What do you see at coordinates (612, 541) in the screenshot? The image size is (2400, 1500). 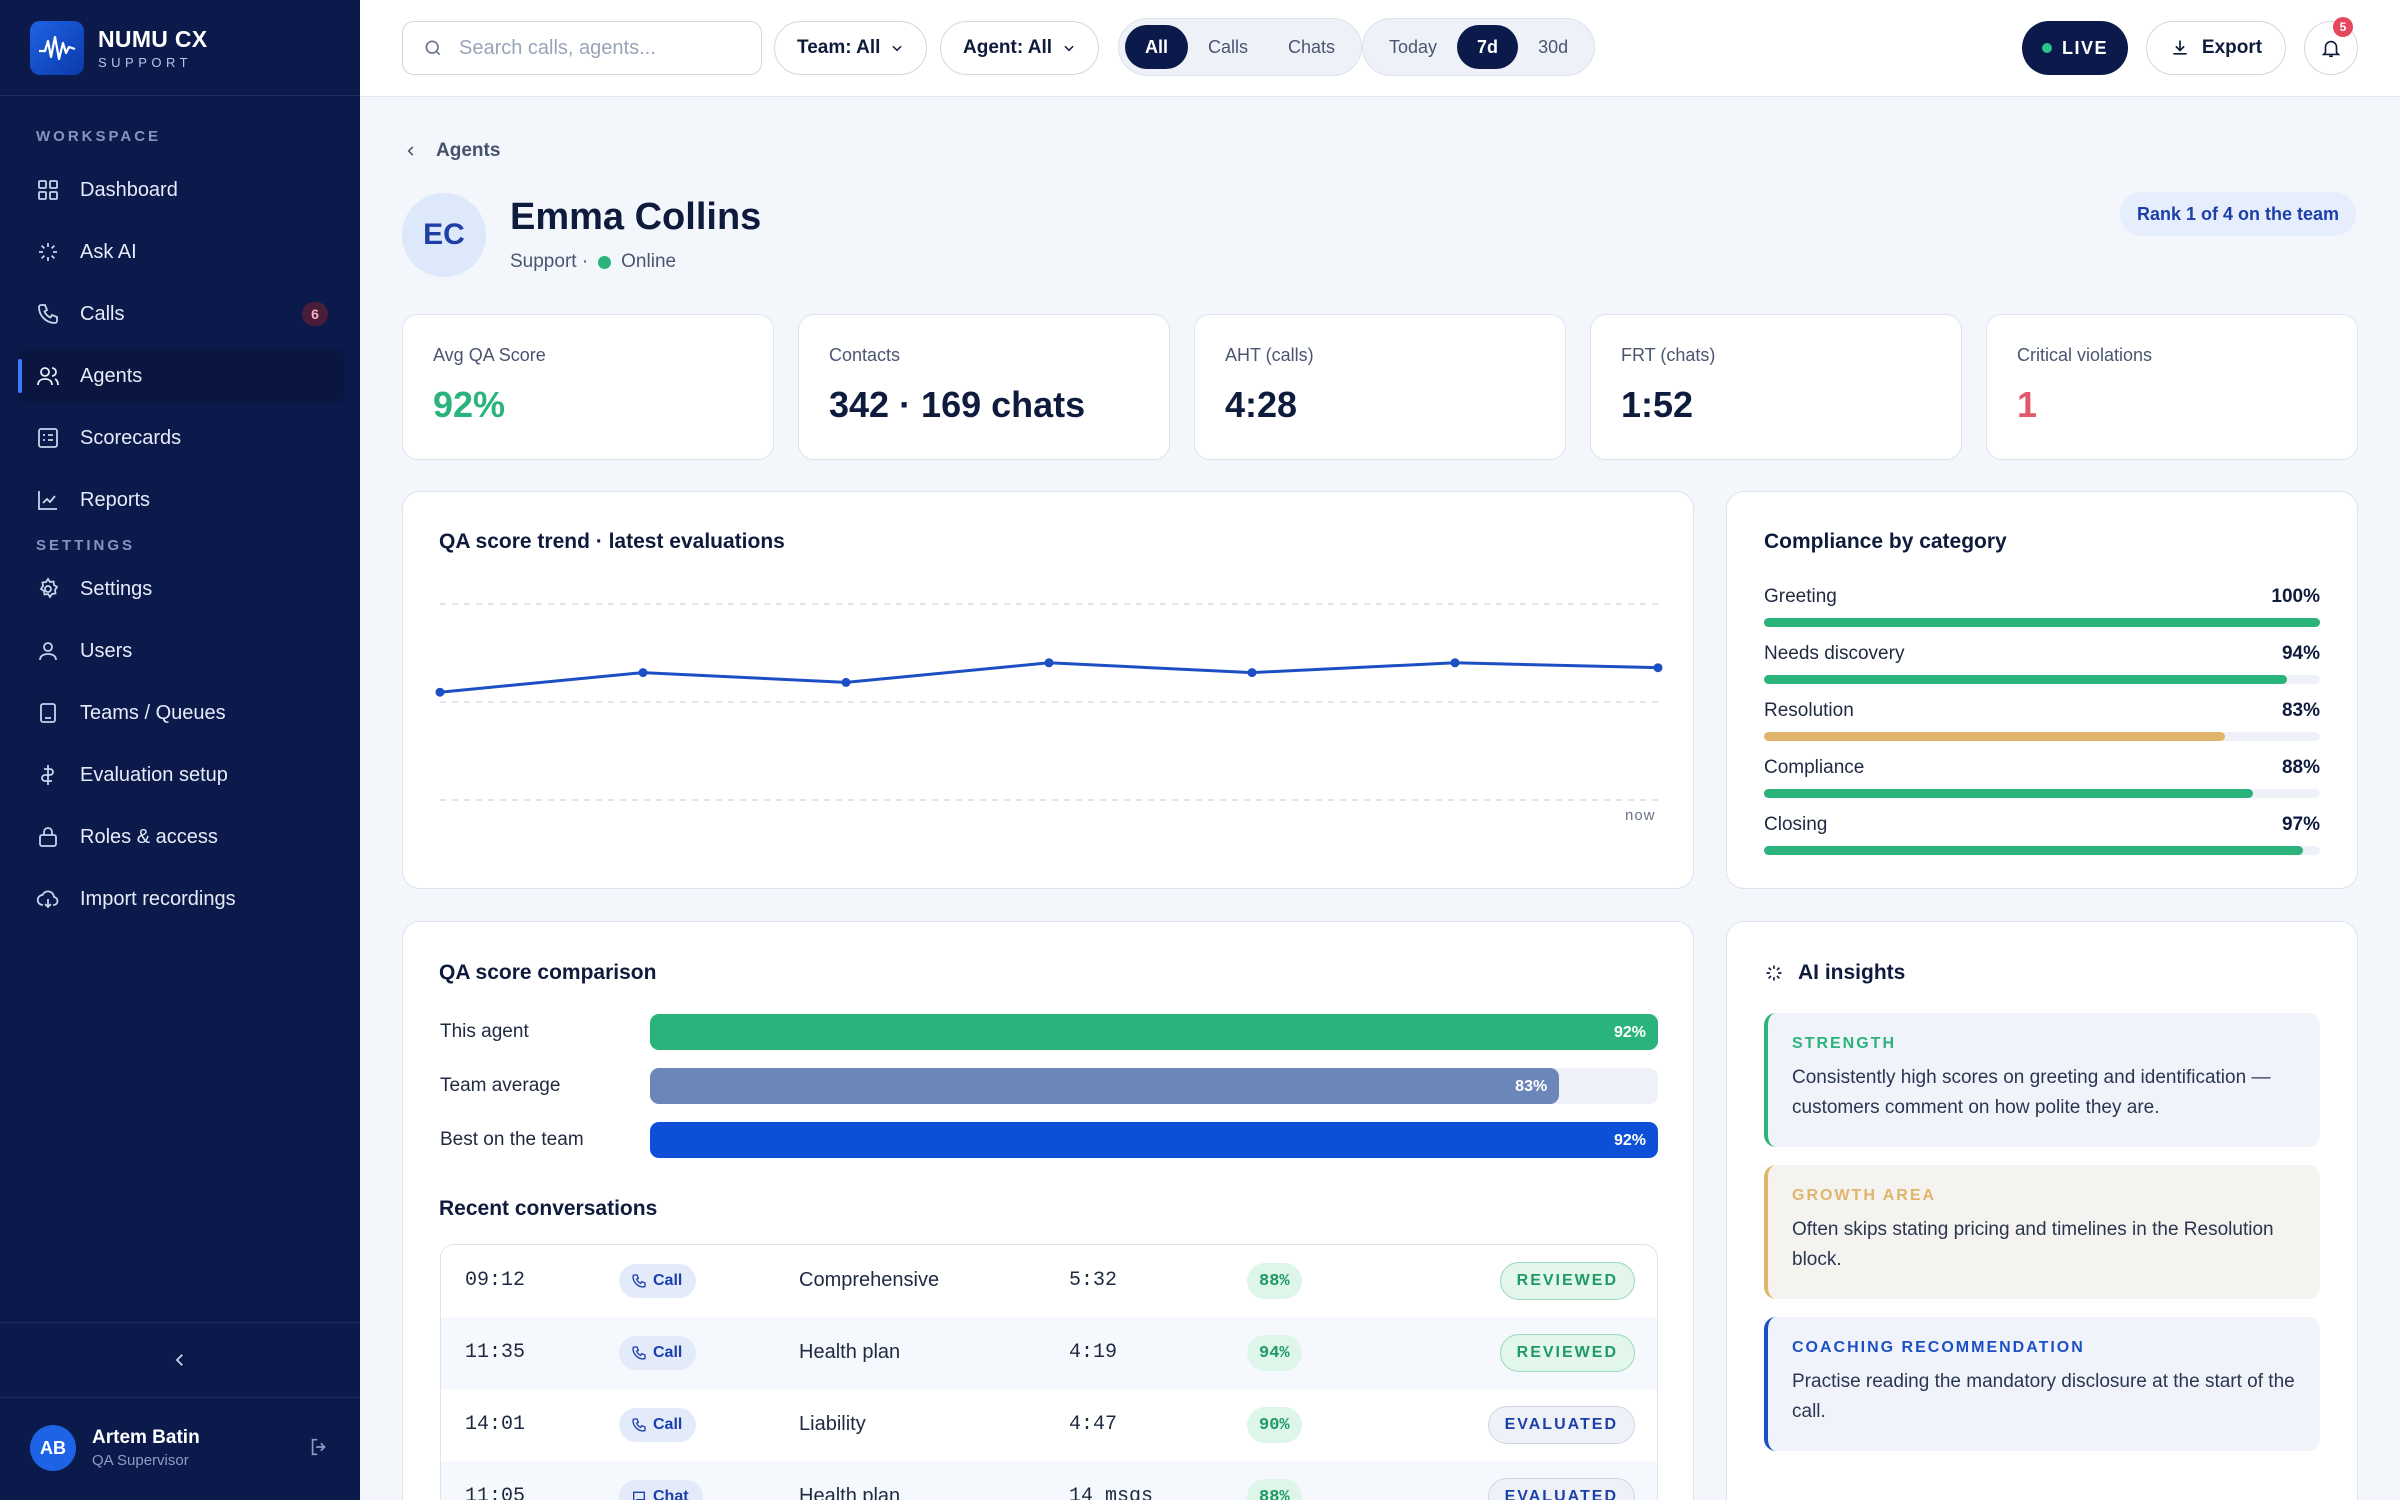 I see `trend-title: QA score trend · latest evaluations` at bounding box center [612, 541].